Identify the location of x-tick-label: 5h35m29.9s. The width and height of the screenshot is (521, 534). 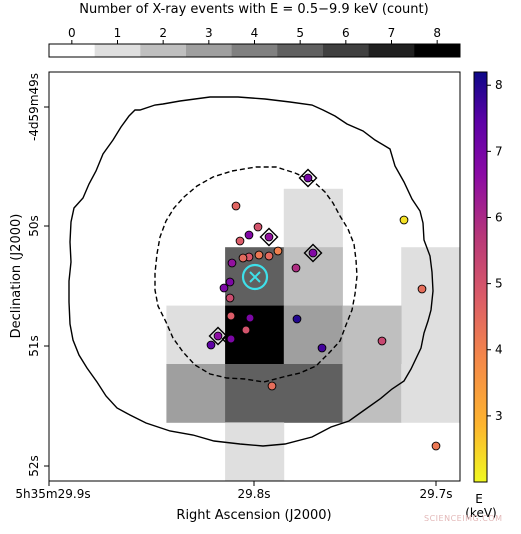
(52, 494).